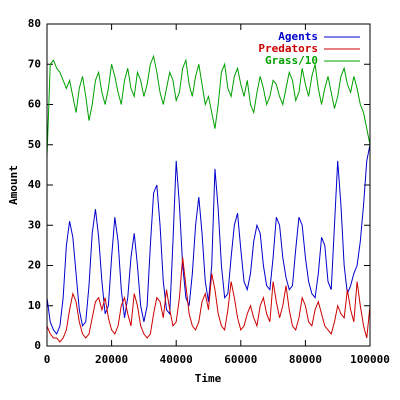  I want to click on y-tick-label: 50, so click(34, 144).